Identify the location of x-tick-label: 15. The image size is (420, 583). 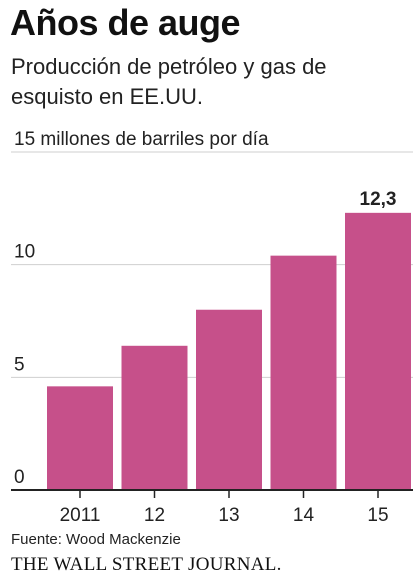
(377, 515).